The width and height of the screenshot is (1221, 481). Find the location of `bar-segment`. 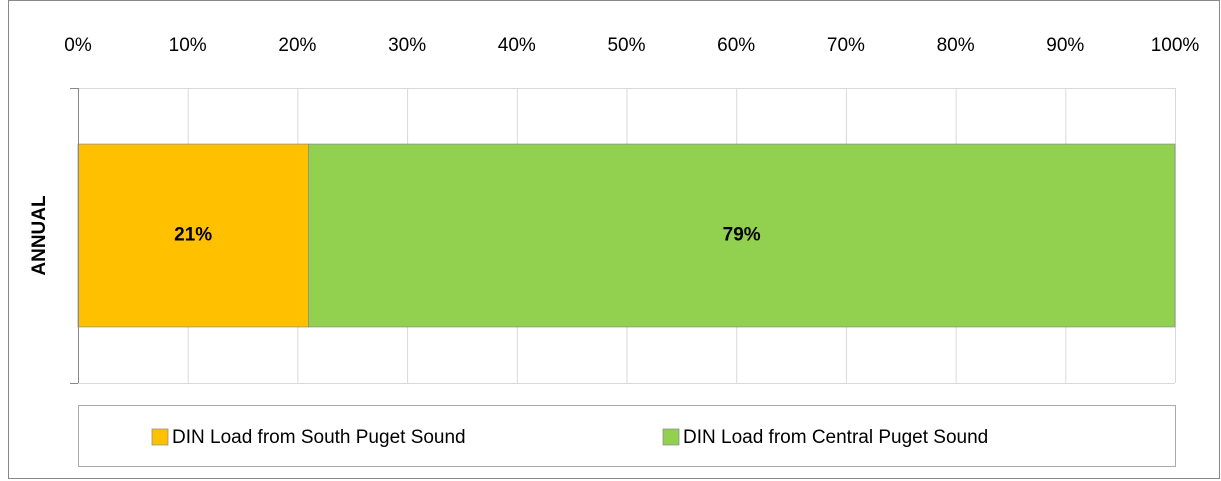

bar-segment is located at coordinates (193, 235).